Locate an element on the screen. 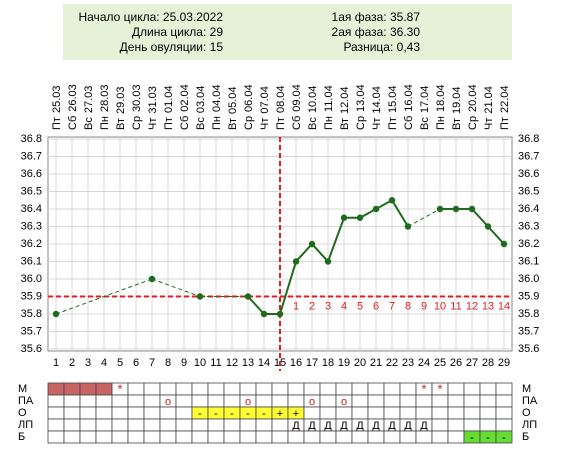  date-label: Пт 22.04 is located at coordinates (505, 108).